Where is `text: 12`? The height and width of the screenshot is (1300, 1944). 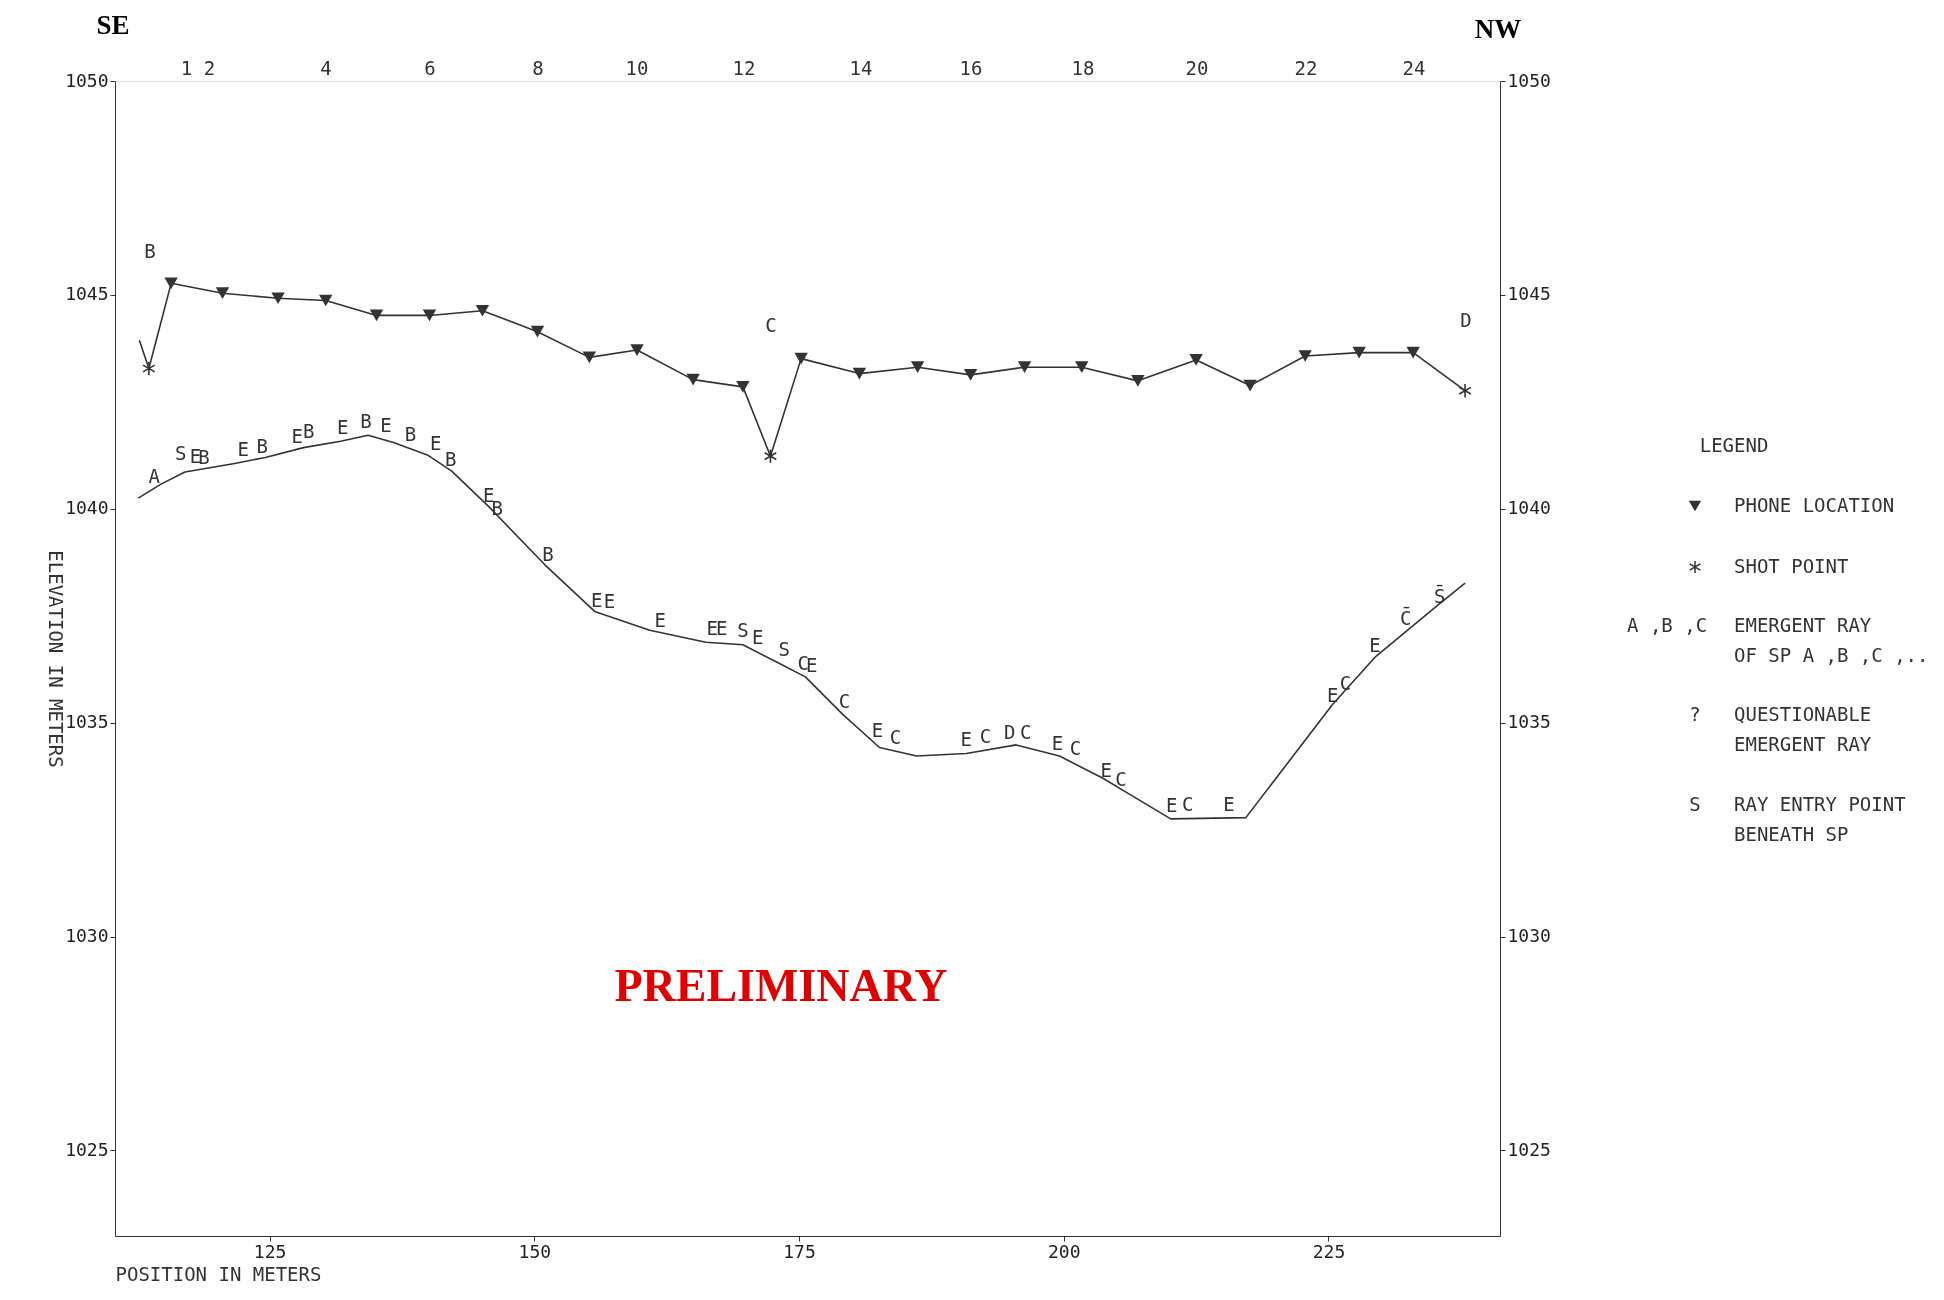 text: 12 is located at coordinates (744, 68).